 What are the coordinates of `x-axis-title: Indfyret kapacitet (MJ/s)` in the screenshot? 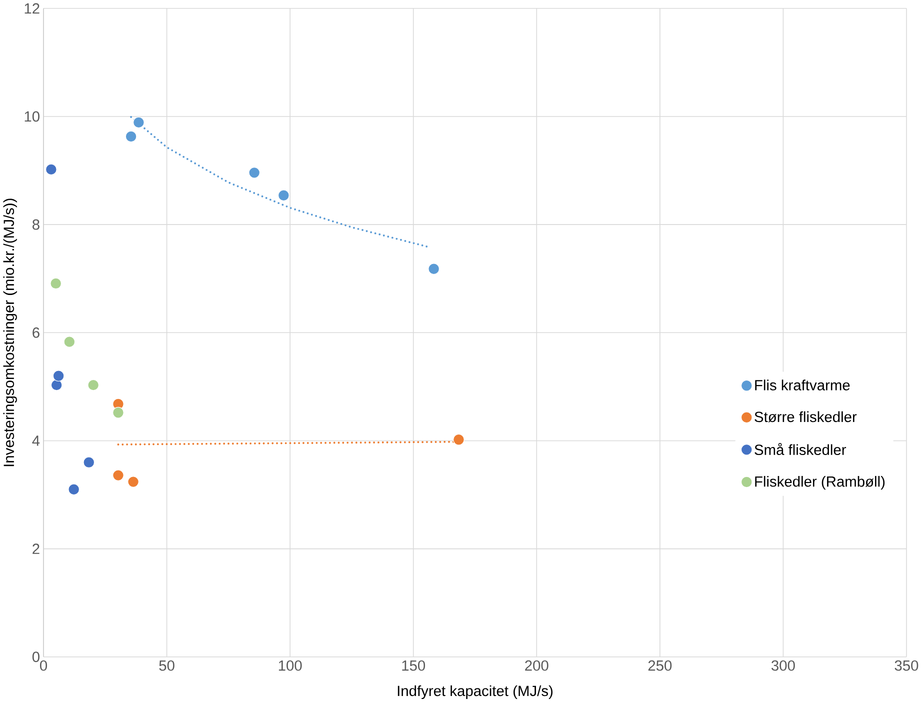 It's located at (475, 692).